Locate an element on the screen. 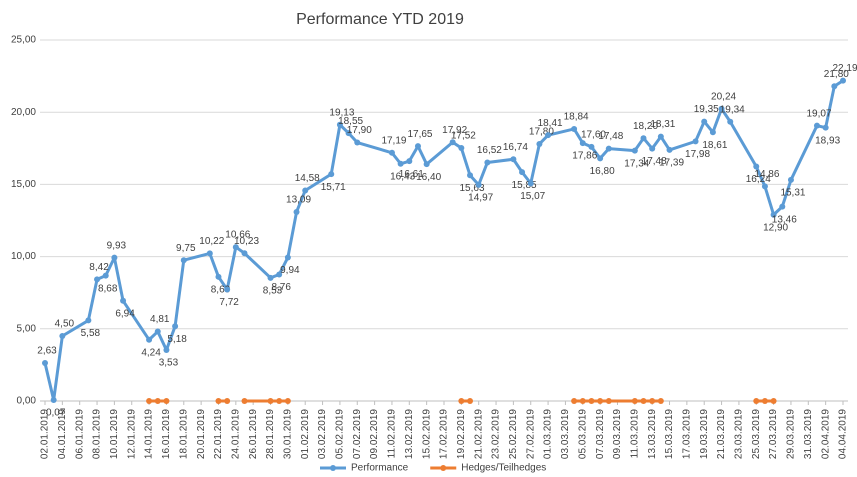 This screenshot has width=857, height=477. data-label: 15,31 is located at coordinates (792, 193).